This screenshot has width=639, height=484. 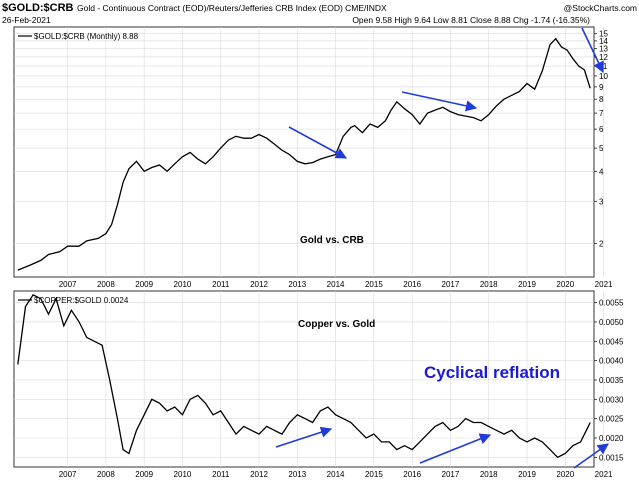 What do you see at coordinates (565, 474) in the screenshot?
I see `copper-gold-x-tick-label: 2020` at bounding box center [565, 474].